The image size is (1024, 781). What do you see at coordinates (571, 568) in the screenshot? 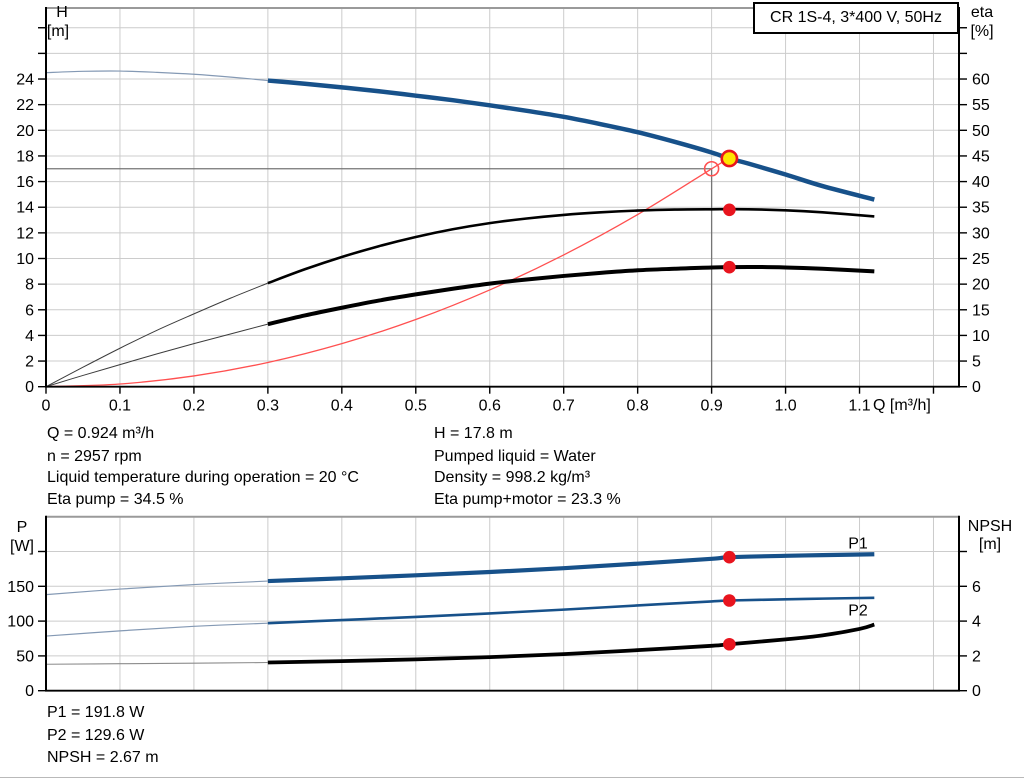
I see `p1-curve` at bounding box center [571, 568].